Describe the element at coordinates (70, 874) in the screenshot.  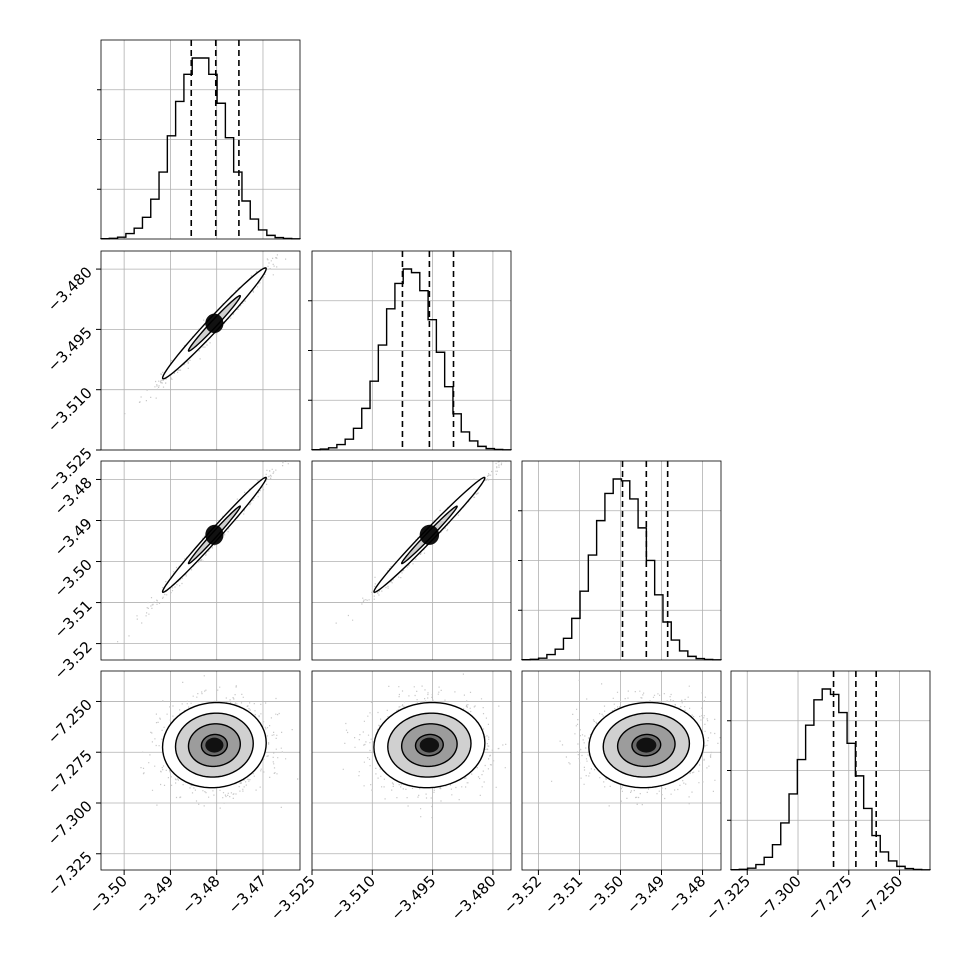
I see `y-tick-label: −7.325` at that location.